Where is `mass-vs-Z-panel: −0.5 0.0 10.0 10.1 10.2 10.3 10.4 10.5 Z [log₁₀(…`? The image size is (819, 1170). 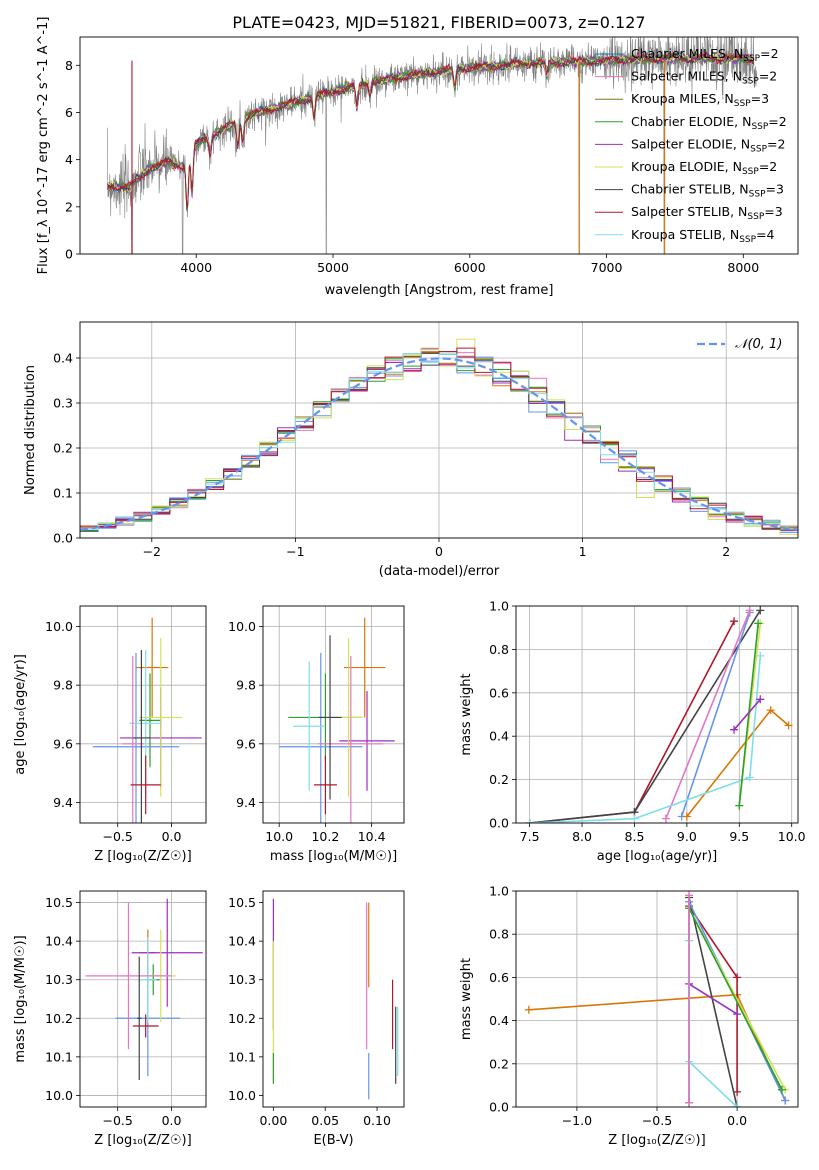 mass-vs-Z-panel: −0.5 0.0 10.0 10.1 10.2 10.3 10.4 10.5 Z [log₁₀(… is located at coordinates (110, 1019).